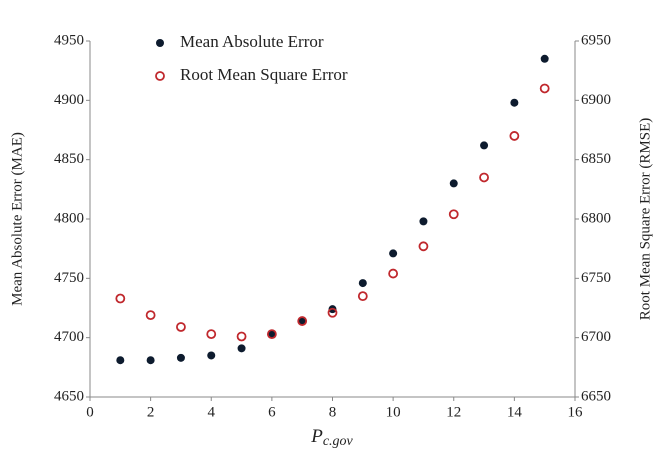 Image resolution: width=658 pixels, height=456 pixels. I want to click on x-tick-label: 4, so click(212, 412).